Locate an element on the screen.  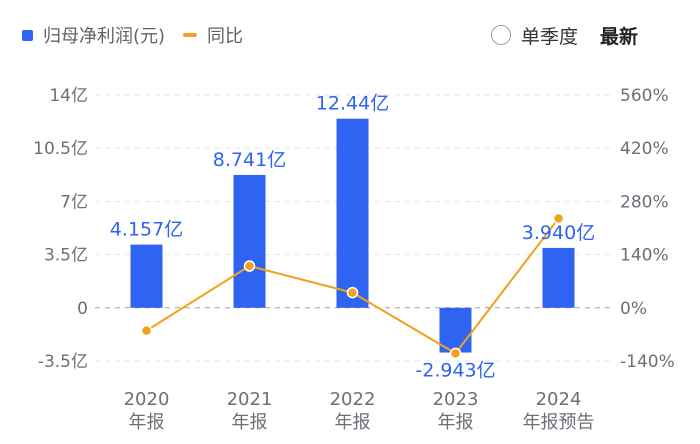
legend: 归母净利润(元) 同比 is located at coordinates (141, 35).